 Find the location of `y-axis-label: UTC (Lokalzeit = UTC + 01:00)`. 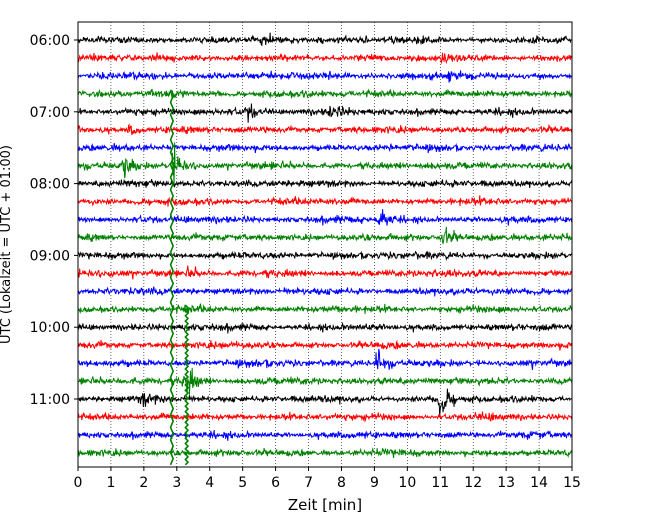

y-axis-label: UTC (Lokalzeit = UTC + 01:00) is located at coordinates (7, 244).